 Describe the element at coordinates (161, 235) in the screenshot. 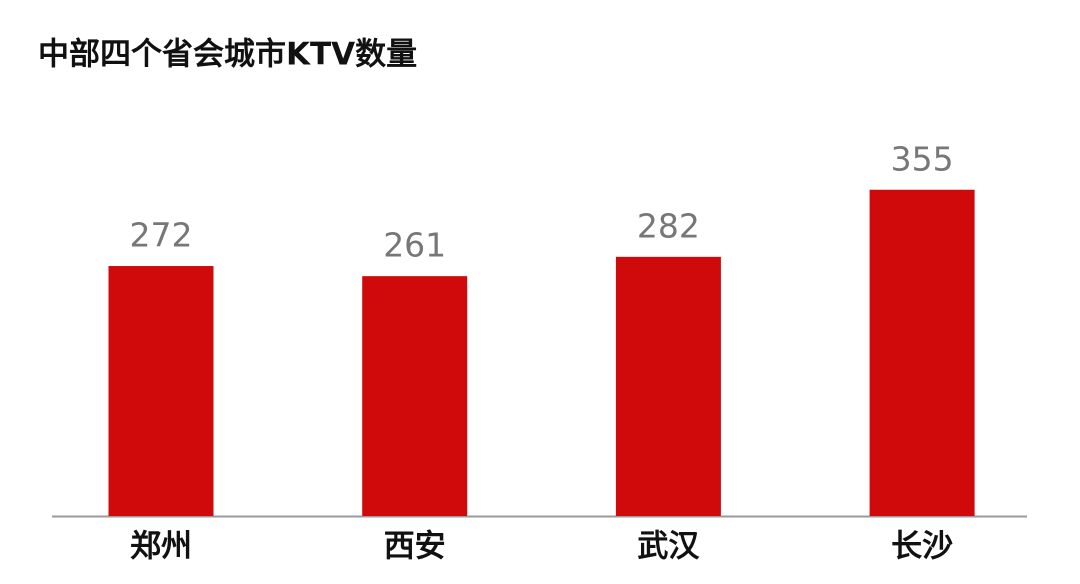

I see `value-label: 272` at that location.